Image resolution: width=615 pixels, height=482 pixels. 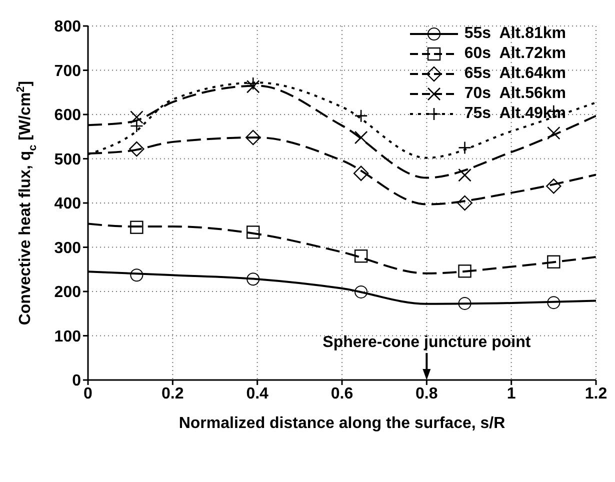 I want to click on legend-label: 65s Alt.64km, so click(x=515, y=74).